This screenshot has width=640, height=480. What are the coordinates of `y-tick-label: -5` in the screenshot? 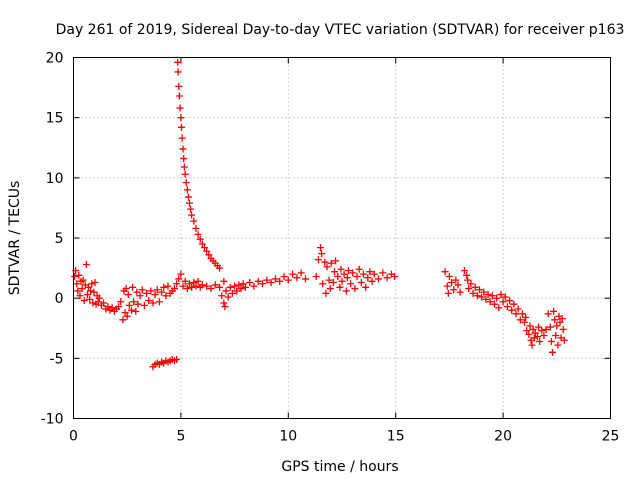 It's located at (57, 359).